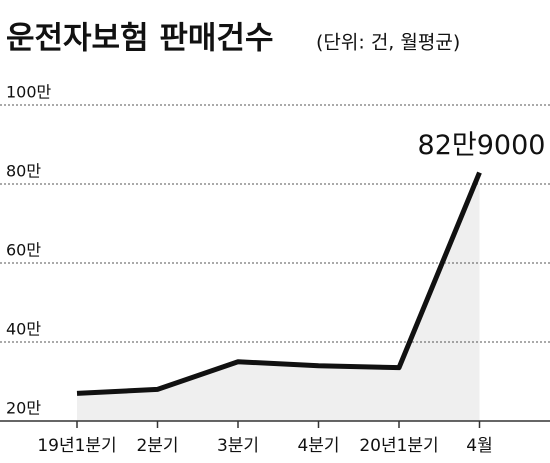  I want to click on x-tick-label: 4월, so click(479, 446).